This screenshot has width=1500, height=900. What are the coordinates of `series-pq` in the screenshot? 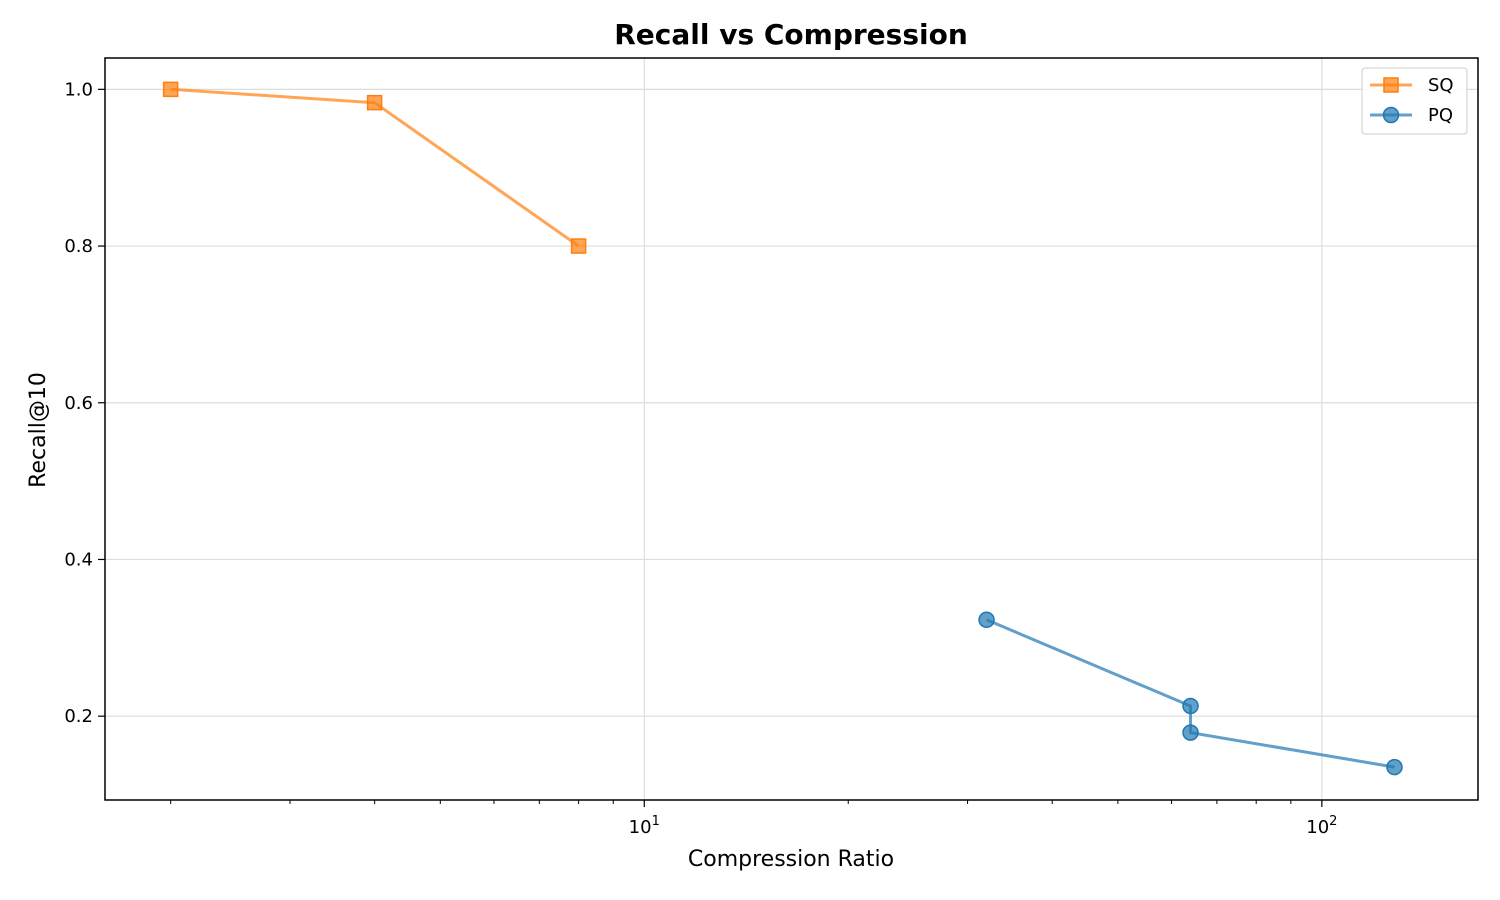 It's located at (1190, 693).